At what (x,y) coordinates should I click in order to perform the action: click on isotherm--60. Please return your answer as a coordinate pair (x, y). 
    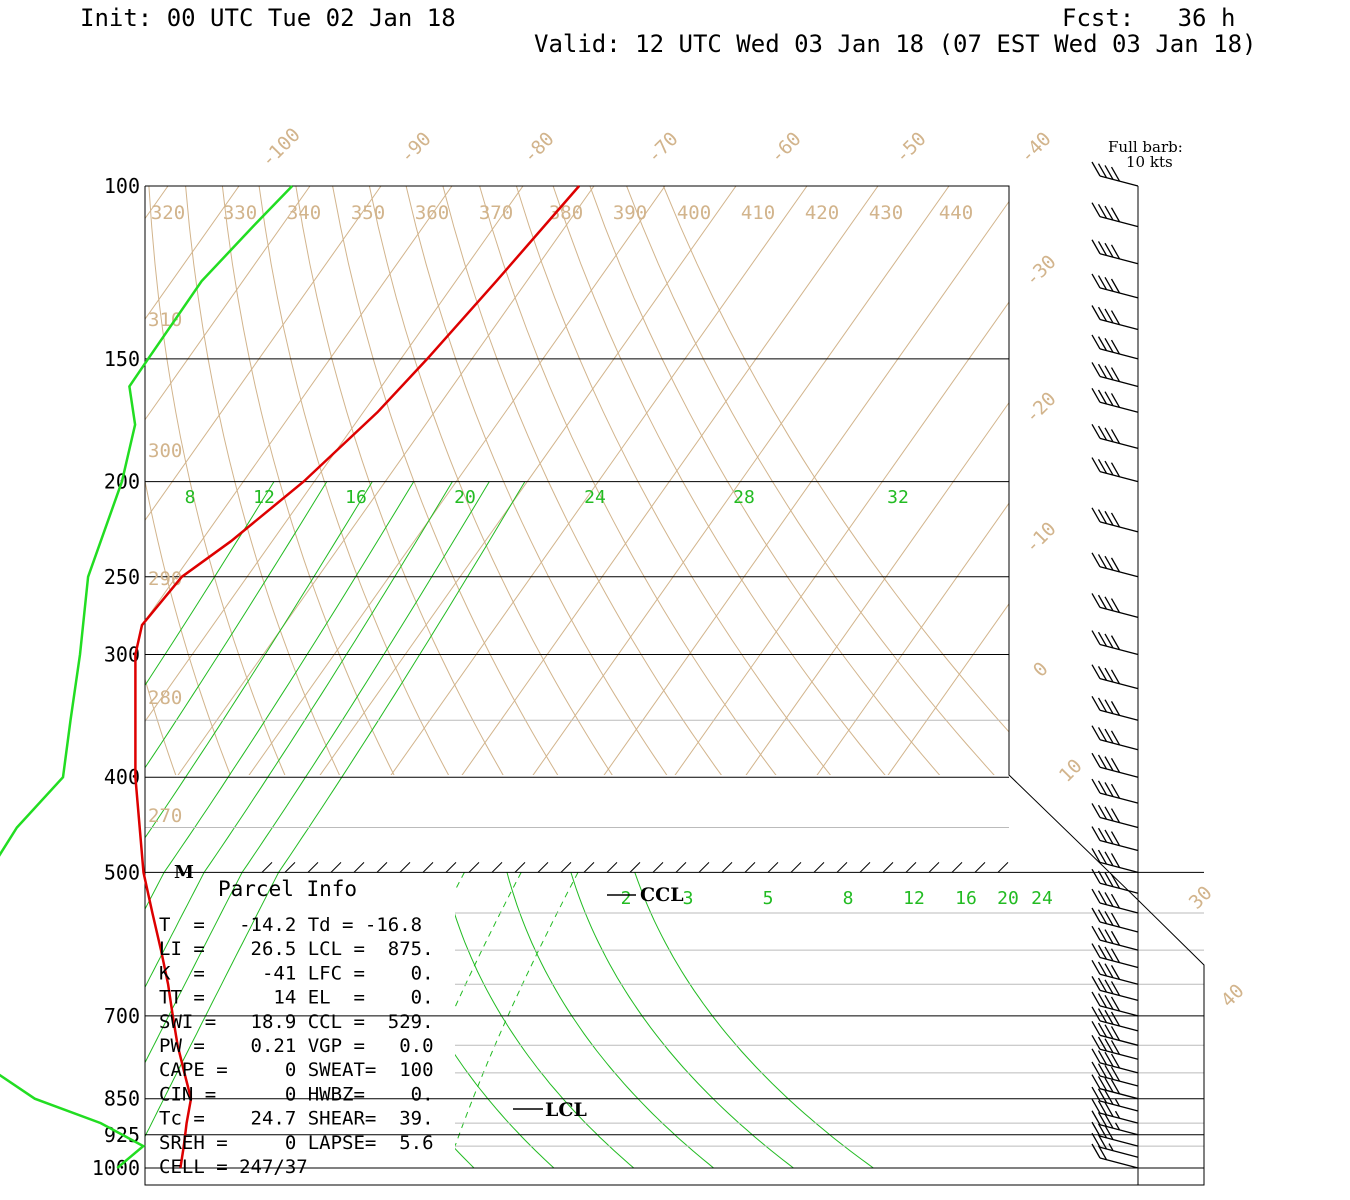
    Looking at the image, I should click on (334, 454).